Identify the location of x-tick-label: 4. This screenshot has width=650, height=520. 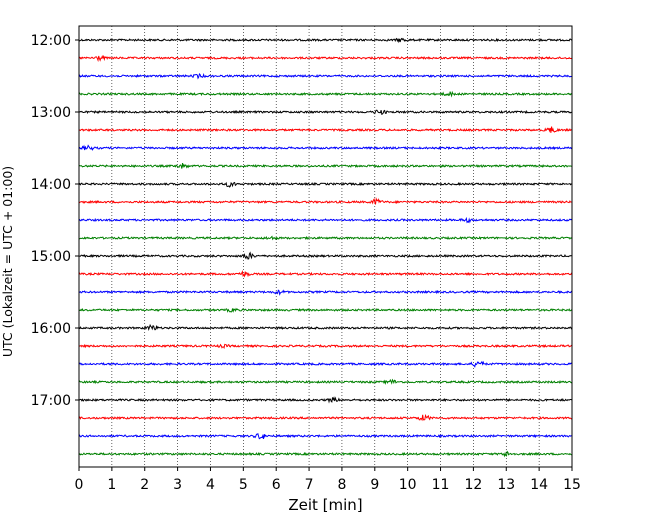
(210, 485).